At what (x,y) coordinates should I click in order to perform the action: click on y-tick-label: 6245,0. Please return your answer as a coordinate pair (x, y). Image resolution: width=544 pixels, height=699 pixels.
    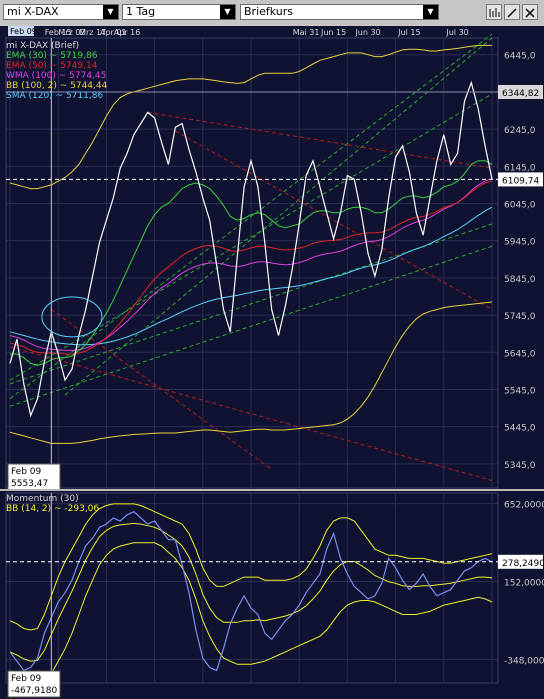
    Looking at the image, I should click on (520, 131).